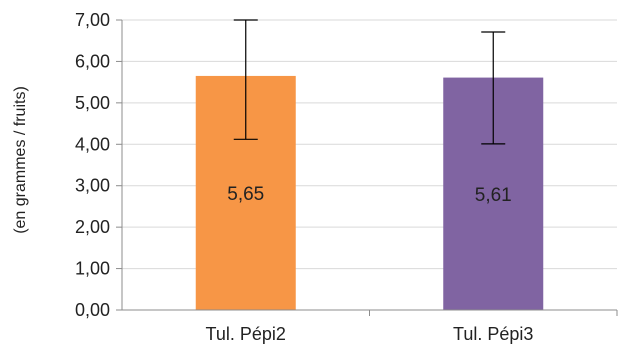 This screenshot has height=348, width=627. Describe the element at coordinates (92, 269) in the screenshot. I see `y-tick-label-1: 1,00` at that location.